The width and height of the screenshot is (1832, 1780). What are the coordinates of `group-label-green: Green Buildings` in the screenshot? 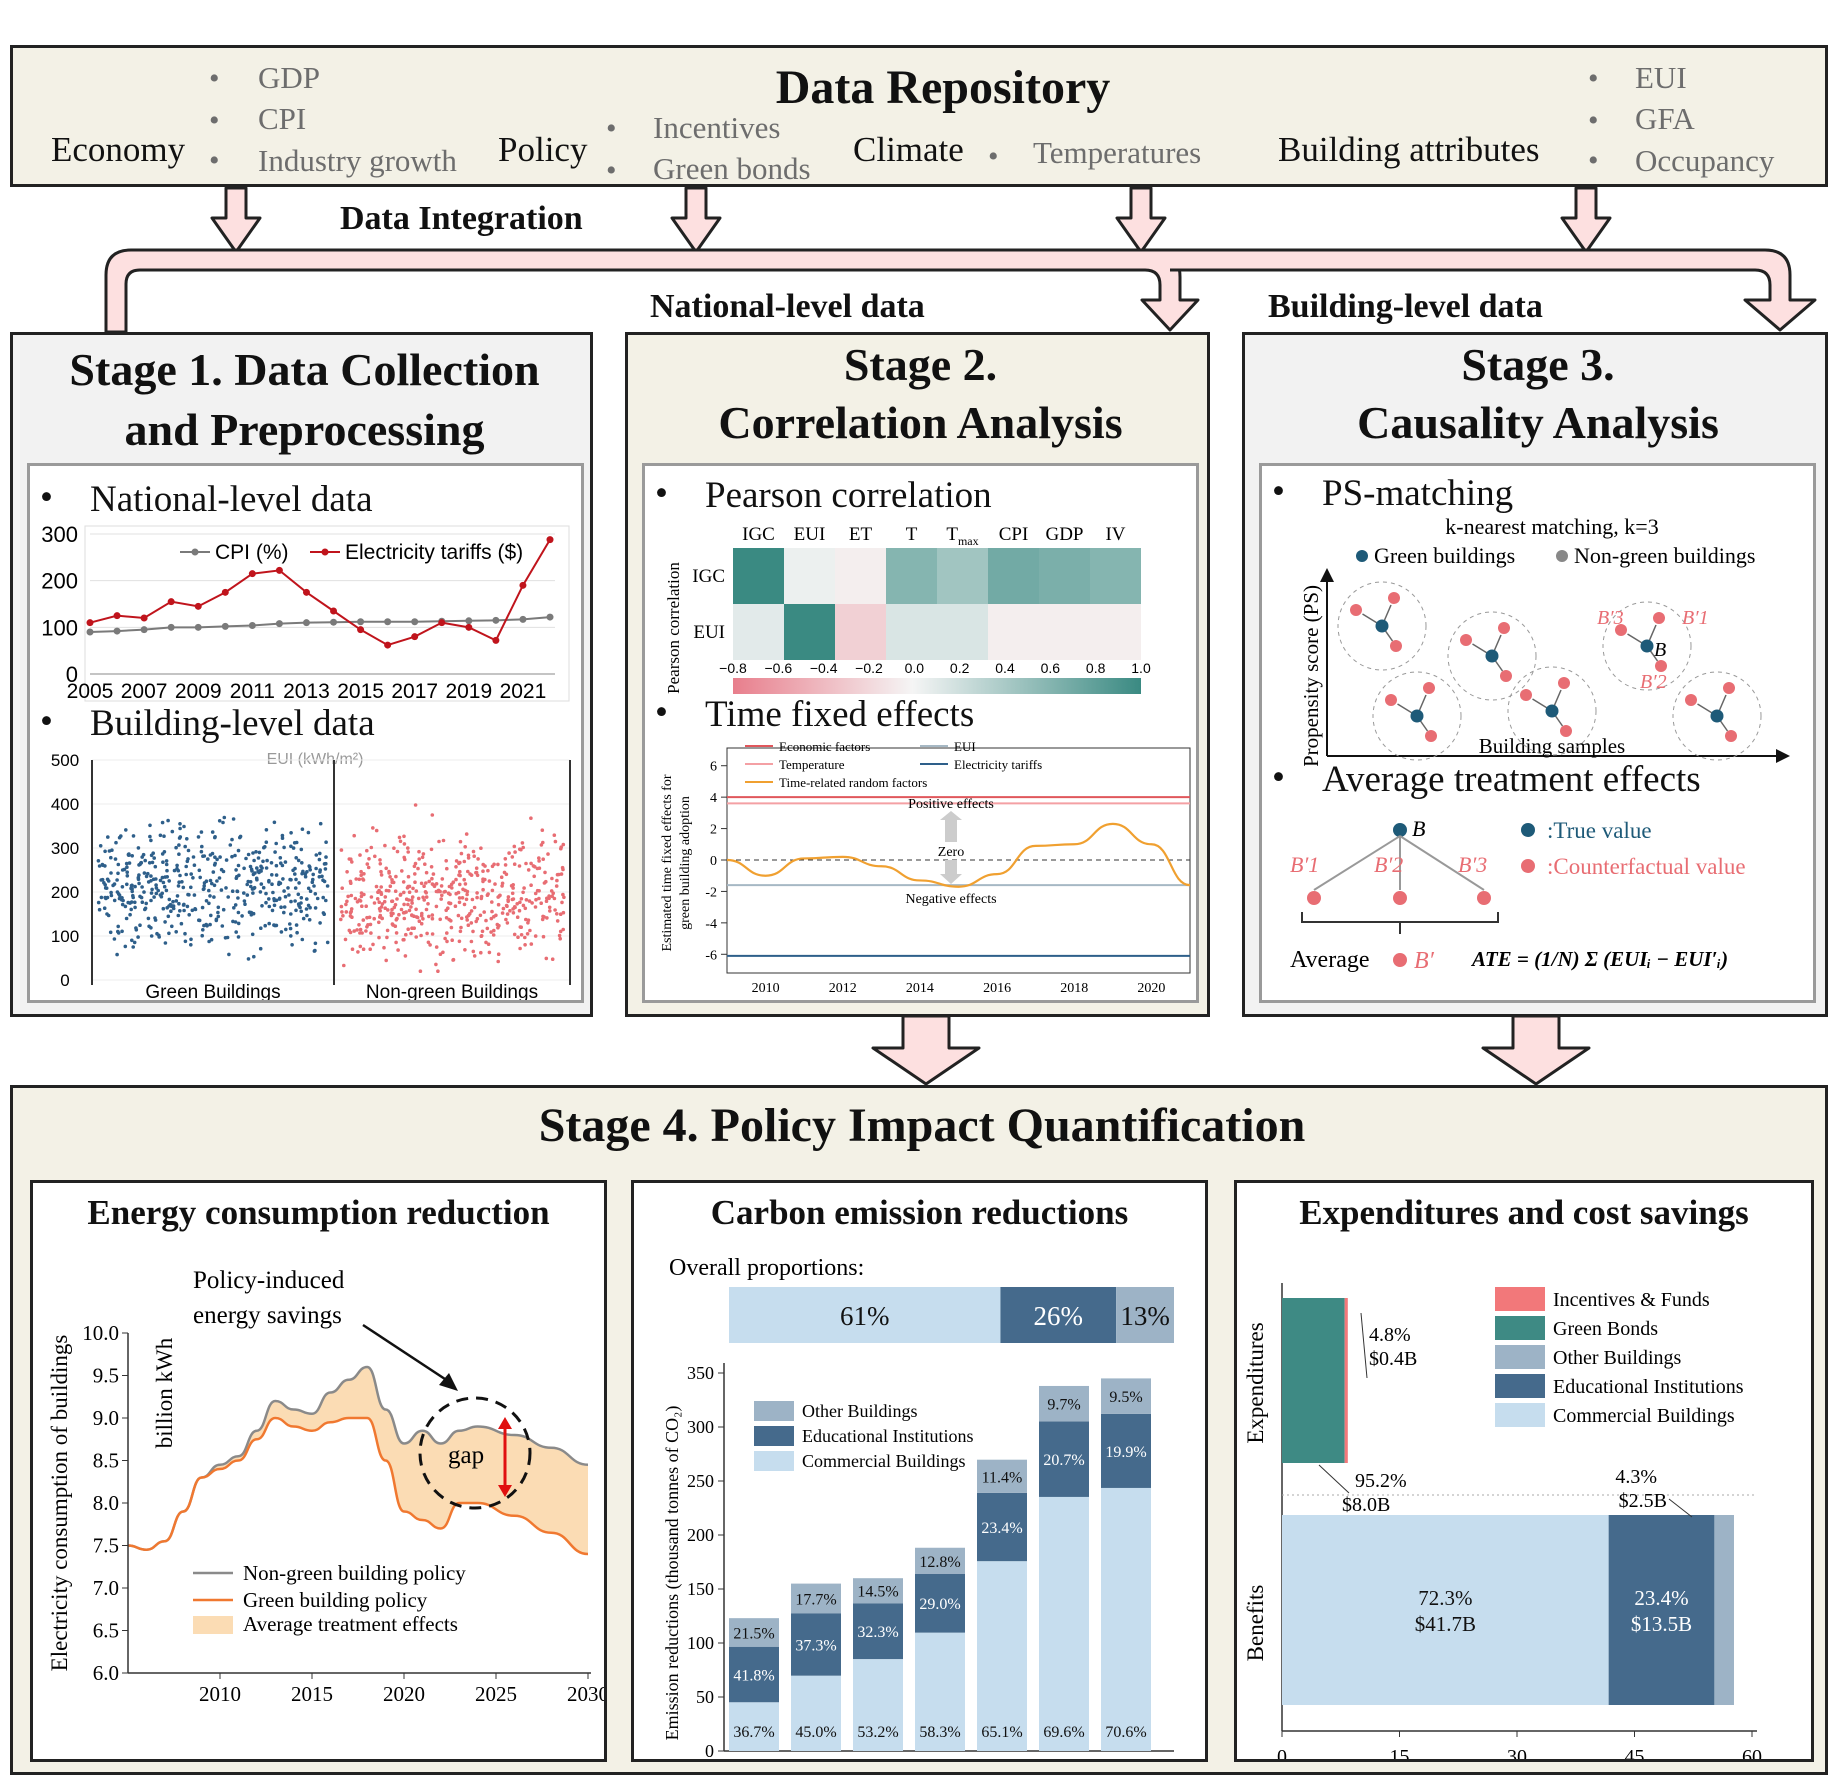 It's located at (212, 991).